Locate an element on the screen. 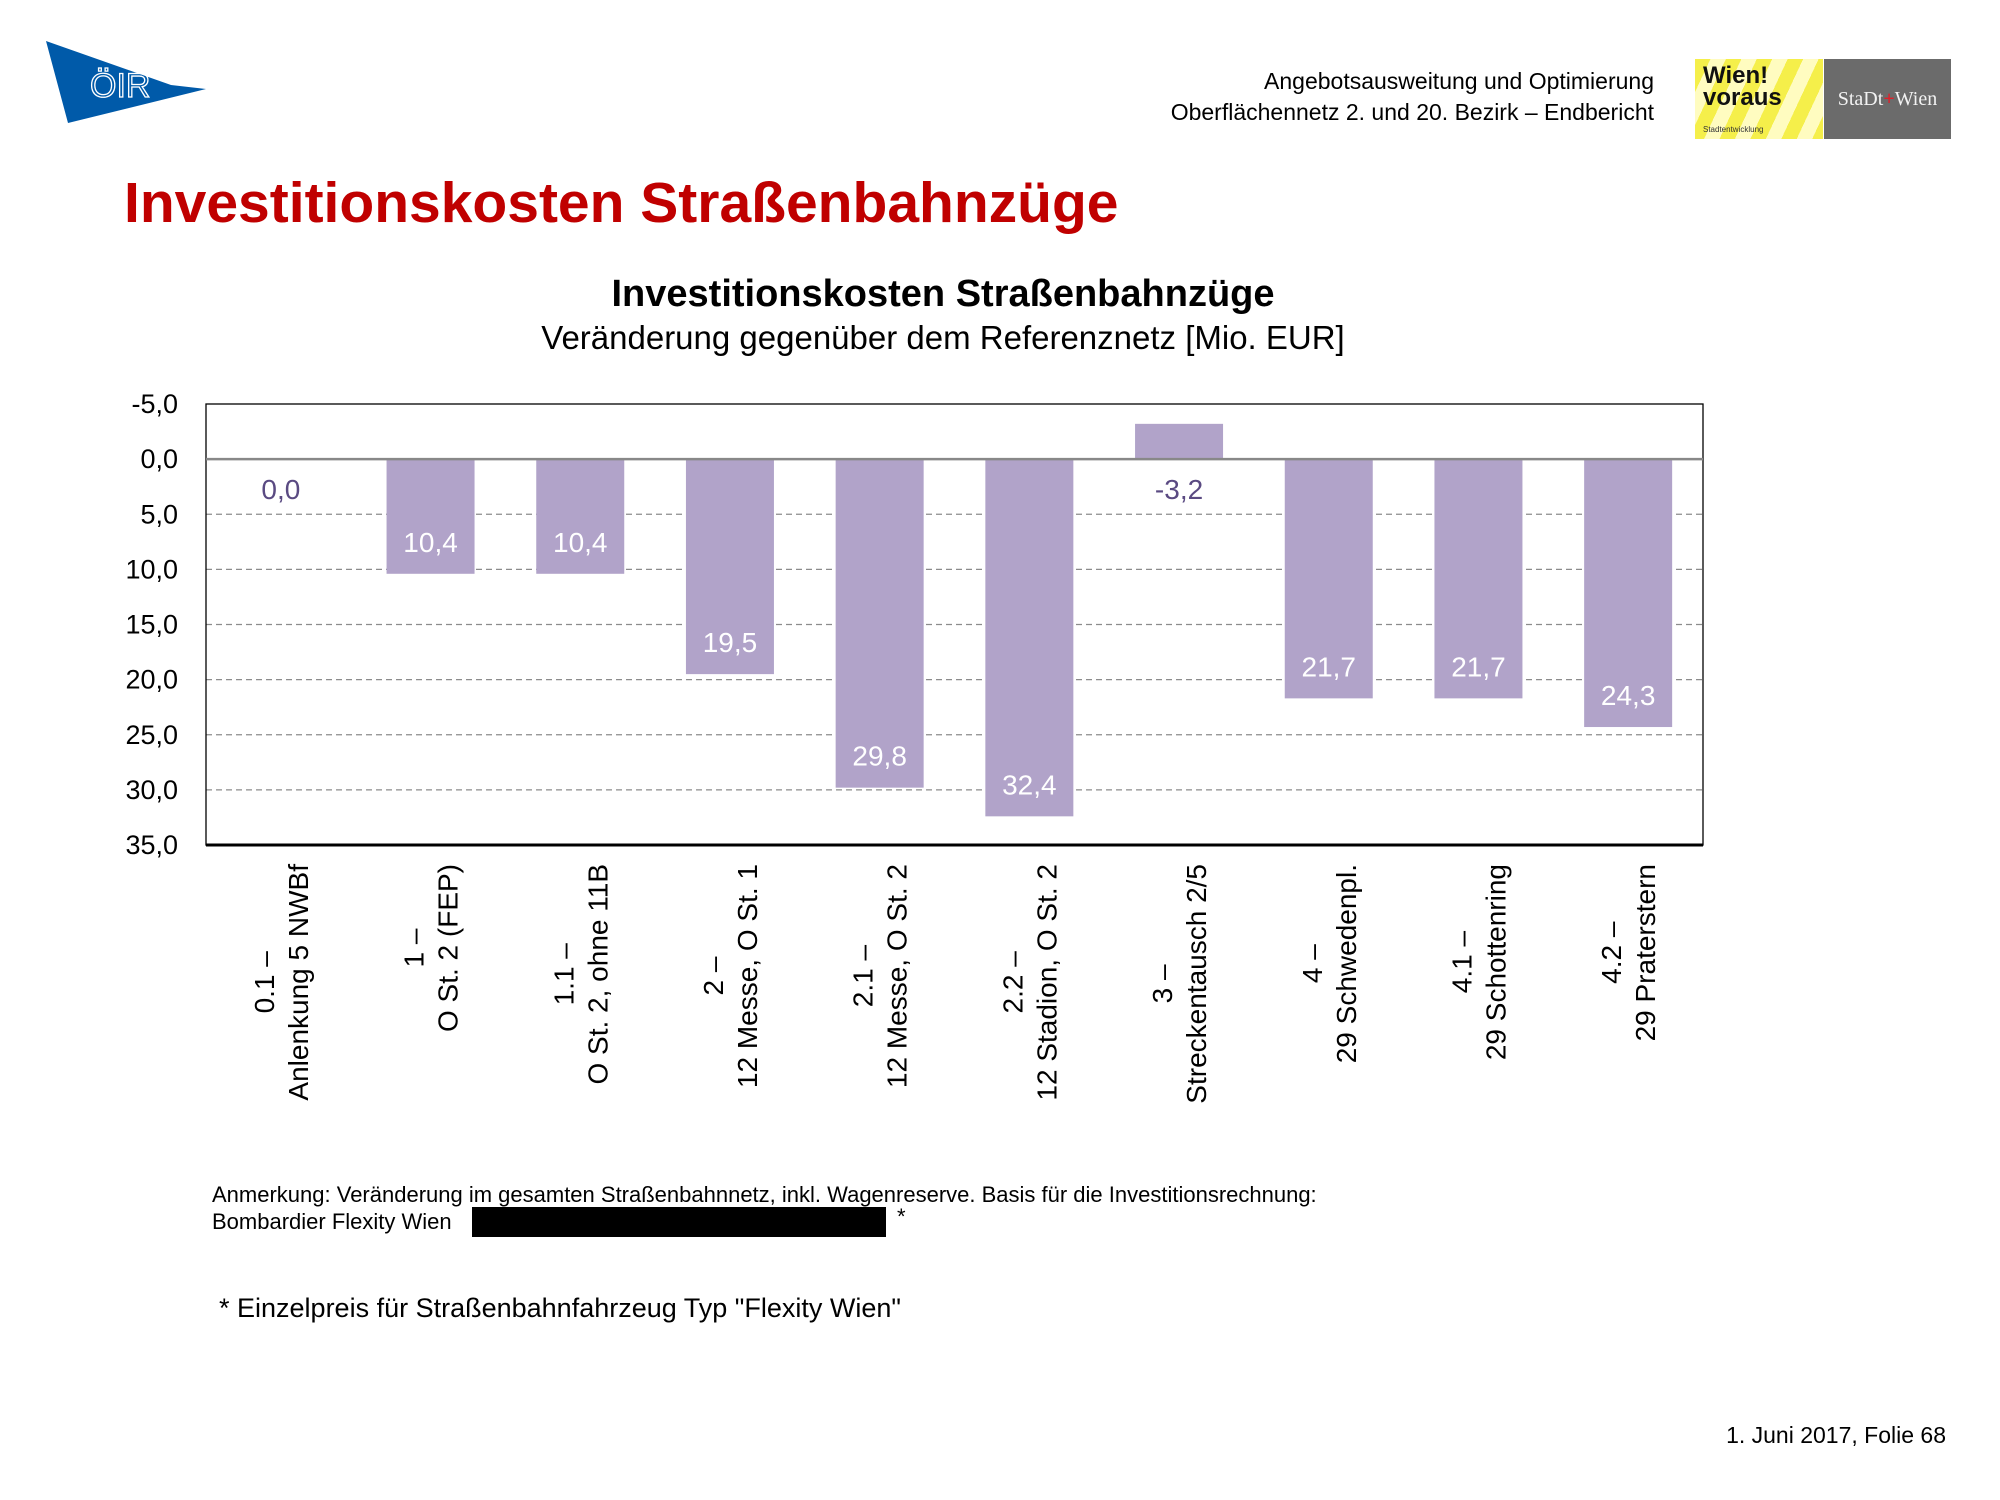 This screenshot has height=1500, width=2000. data-label: 0,0 is located at coordinates (280, 489).